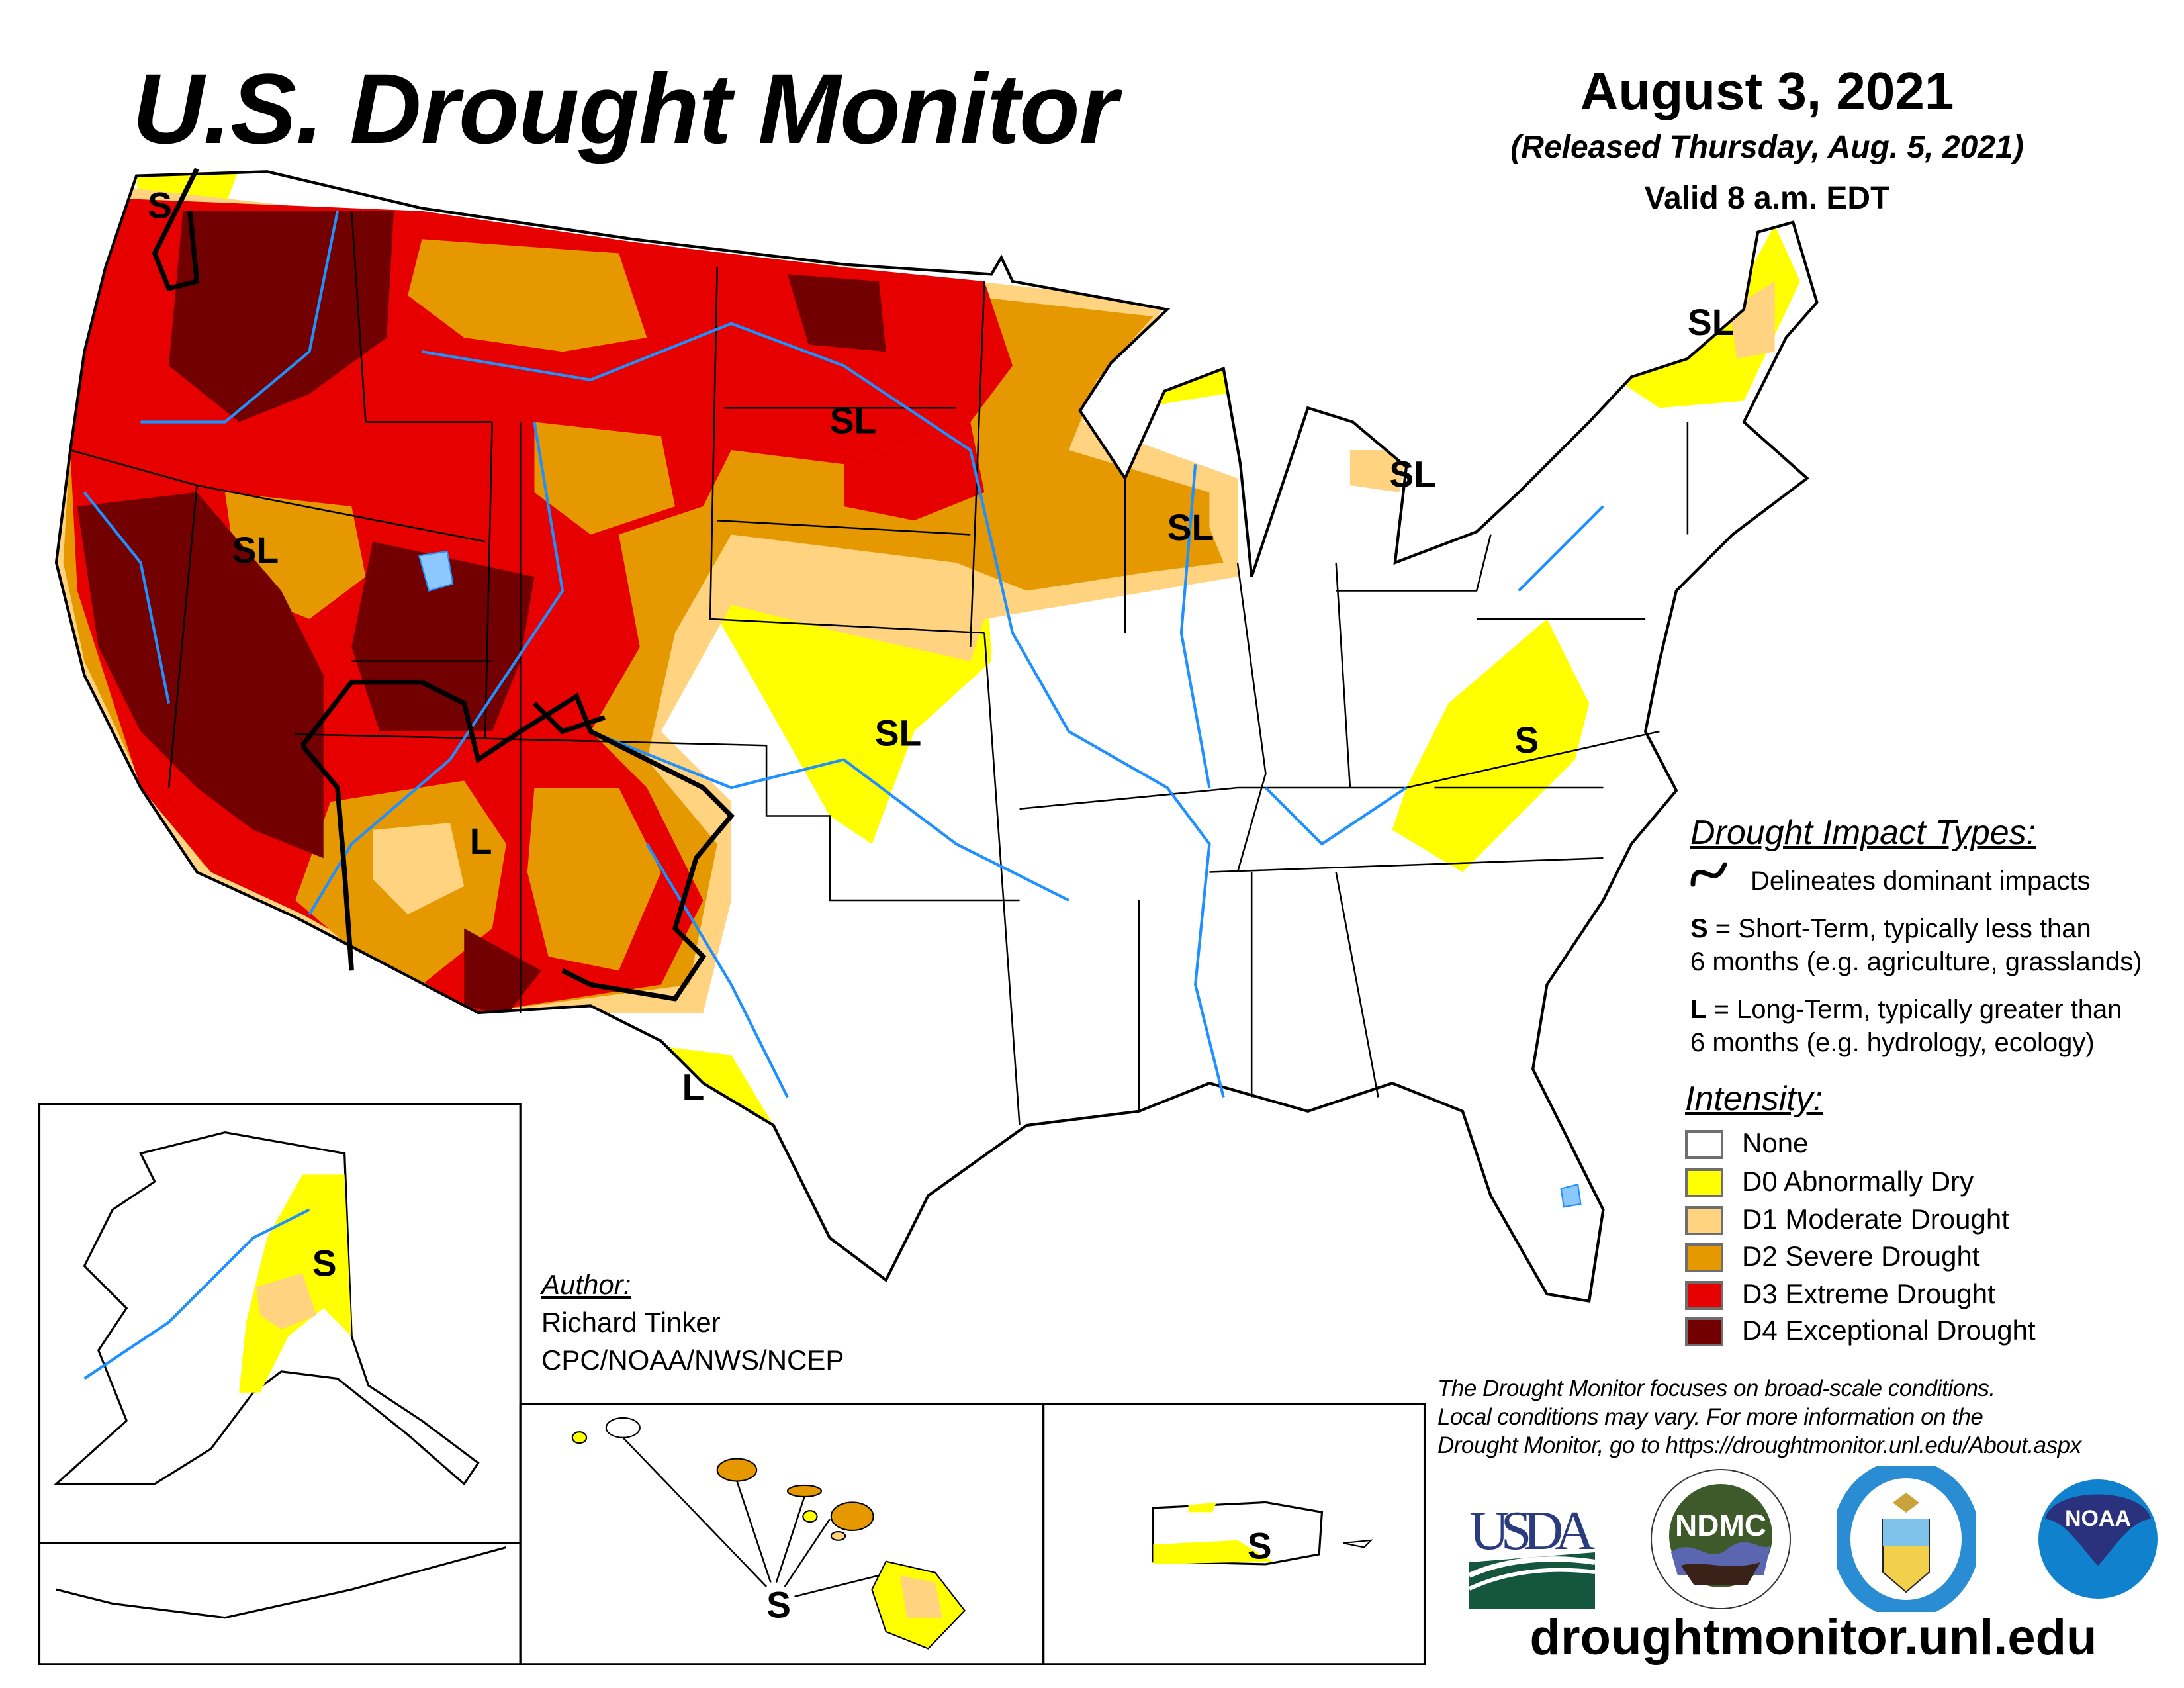  Describe the element at coordinates (1863, 833) in the screenshot. I see `impact-legend-heading: Drought Impact Types:` at that location.